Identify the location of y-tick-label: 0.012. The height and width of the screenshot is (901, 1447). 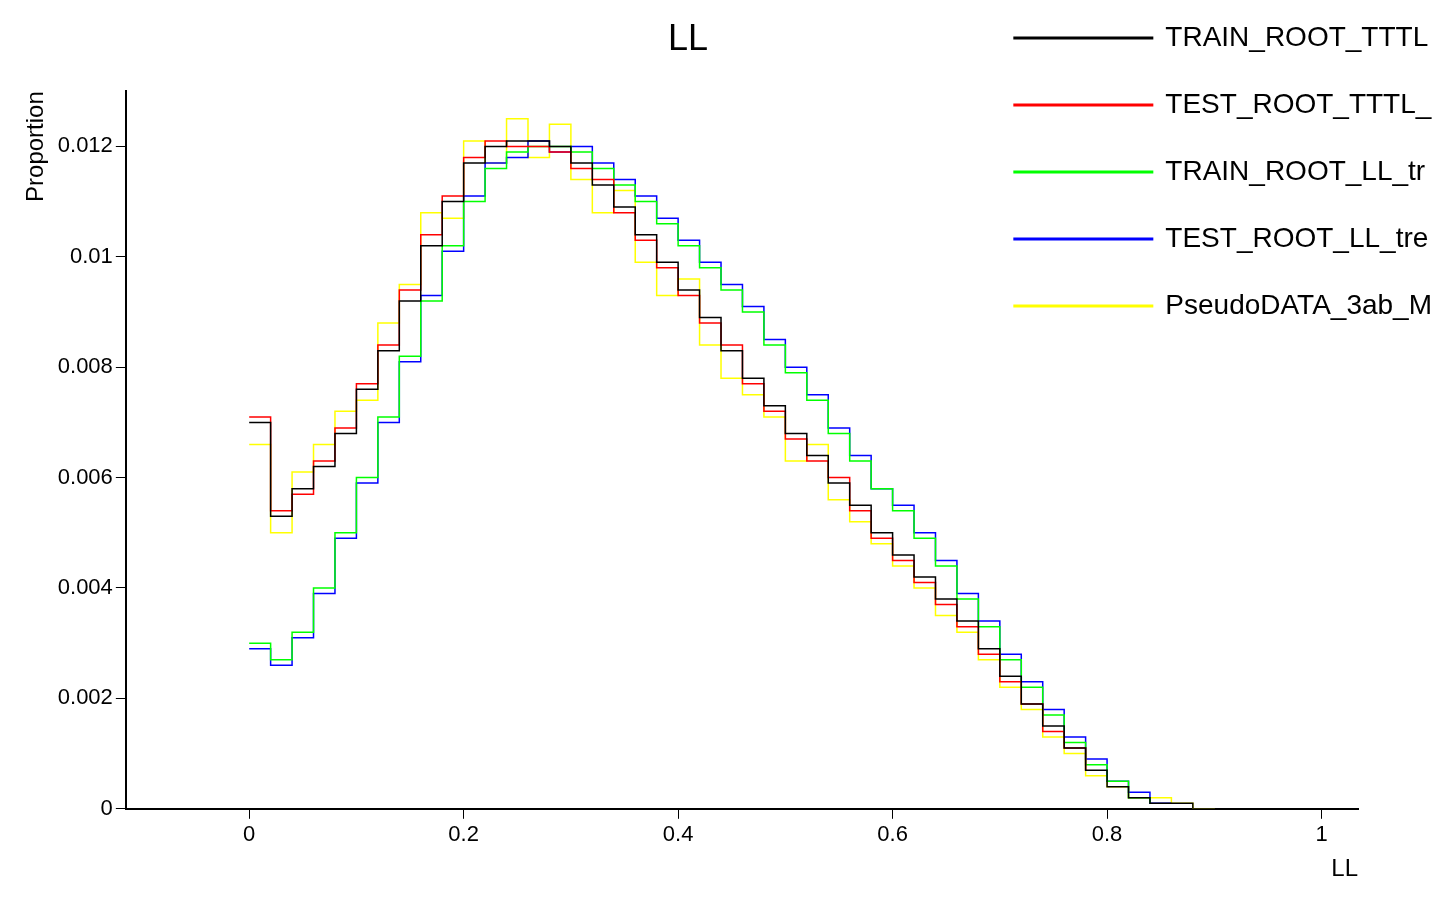
(85, 145).